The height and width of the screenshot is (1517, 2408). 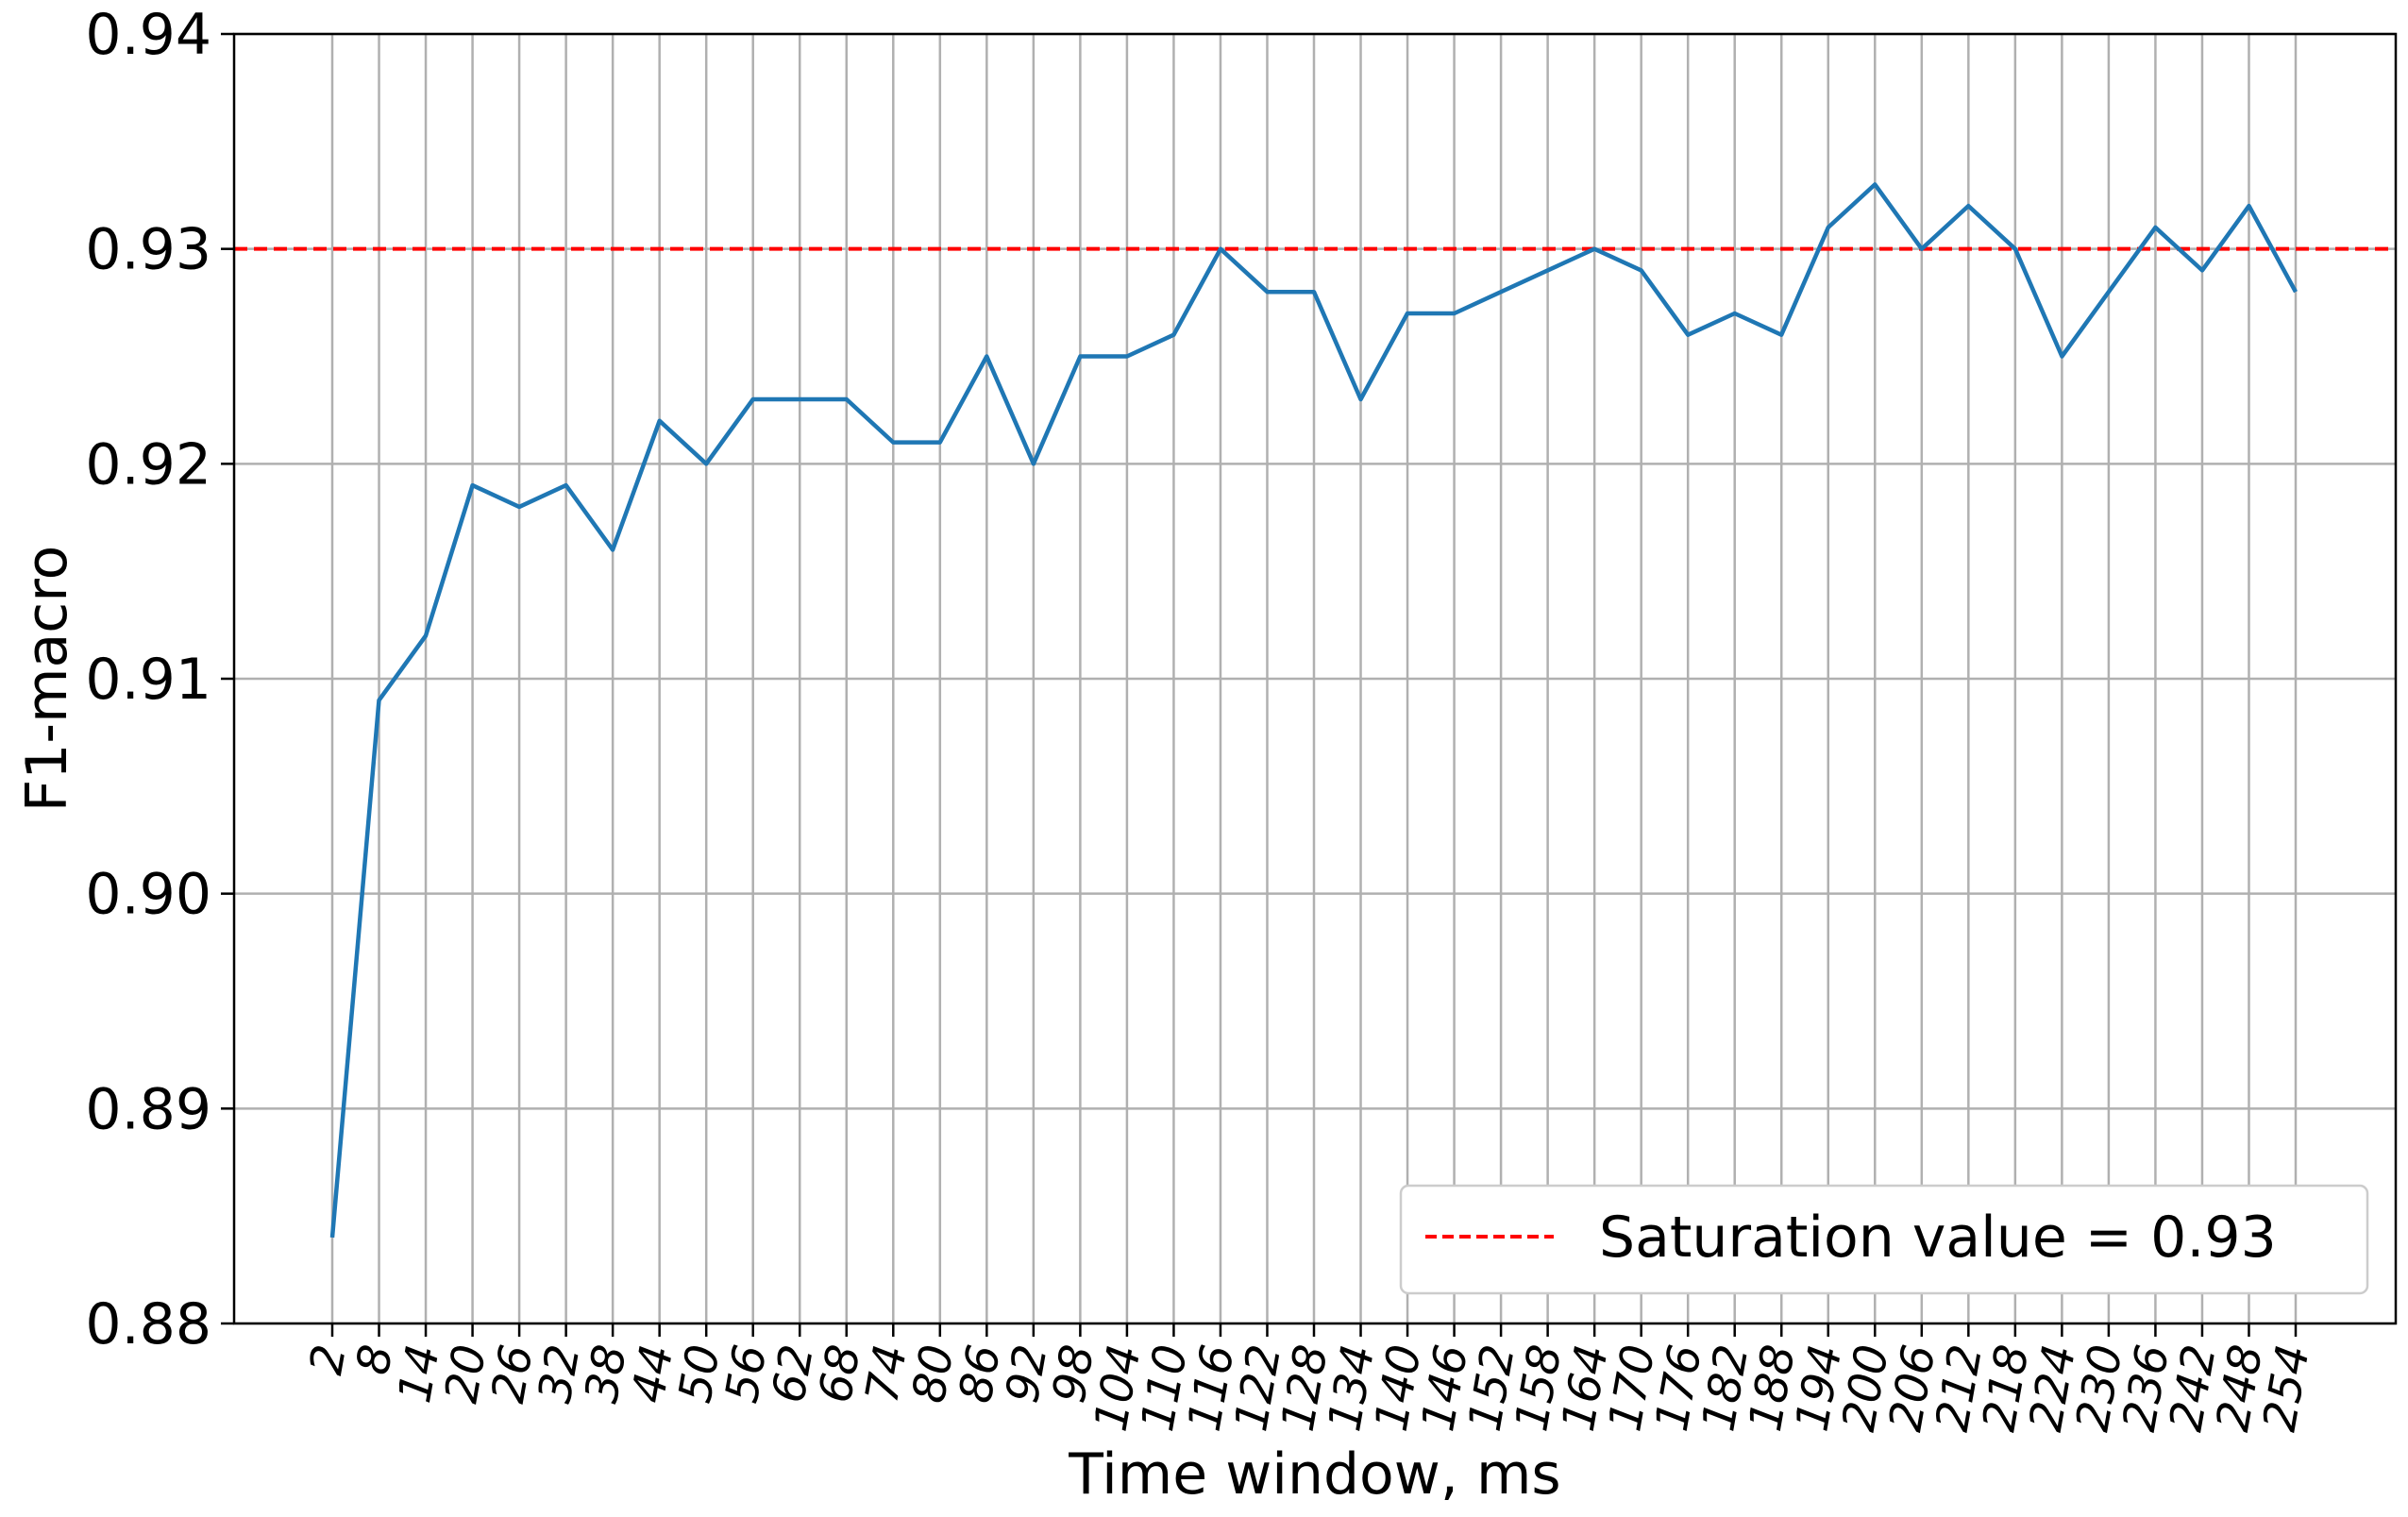 What do you see at coordinates (933, 1373) in the screenshot?
I see `x-tick-label: 80` at bounding box center [933, 1373].